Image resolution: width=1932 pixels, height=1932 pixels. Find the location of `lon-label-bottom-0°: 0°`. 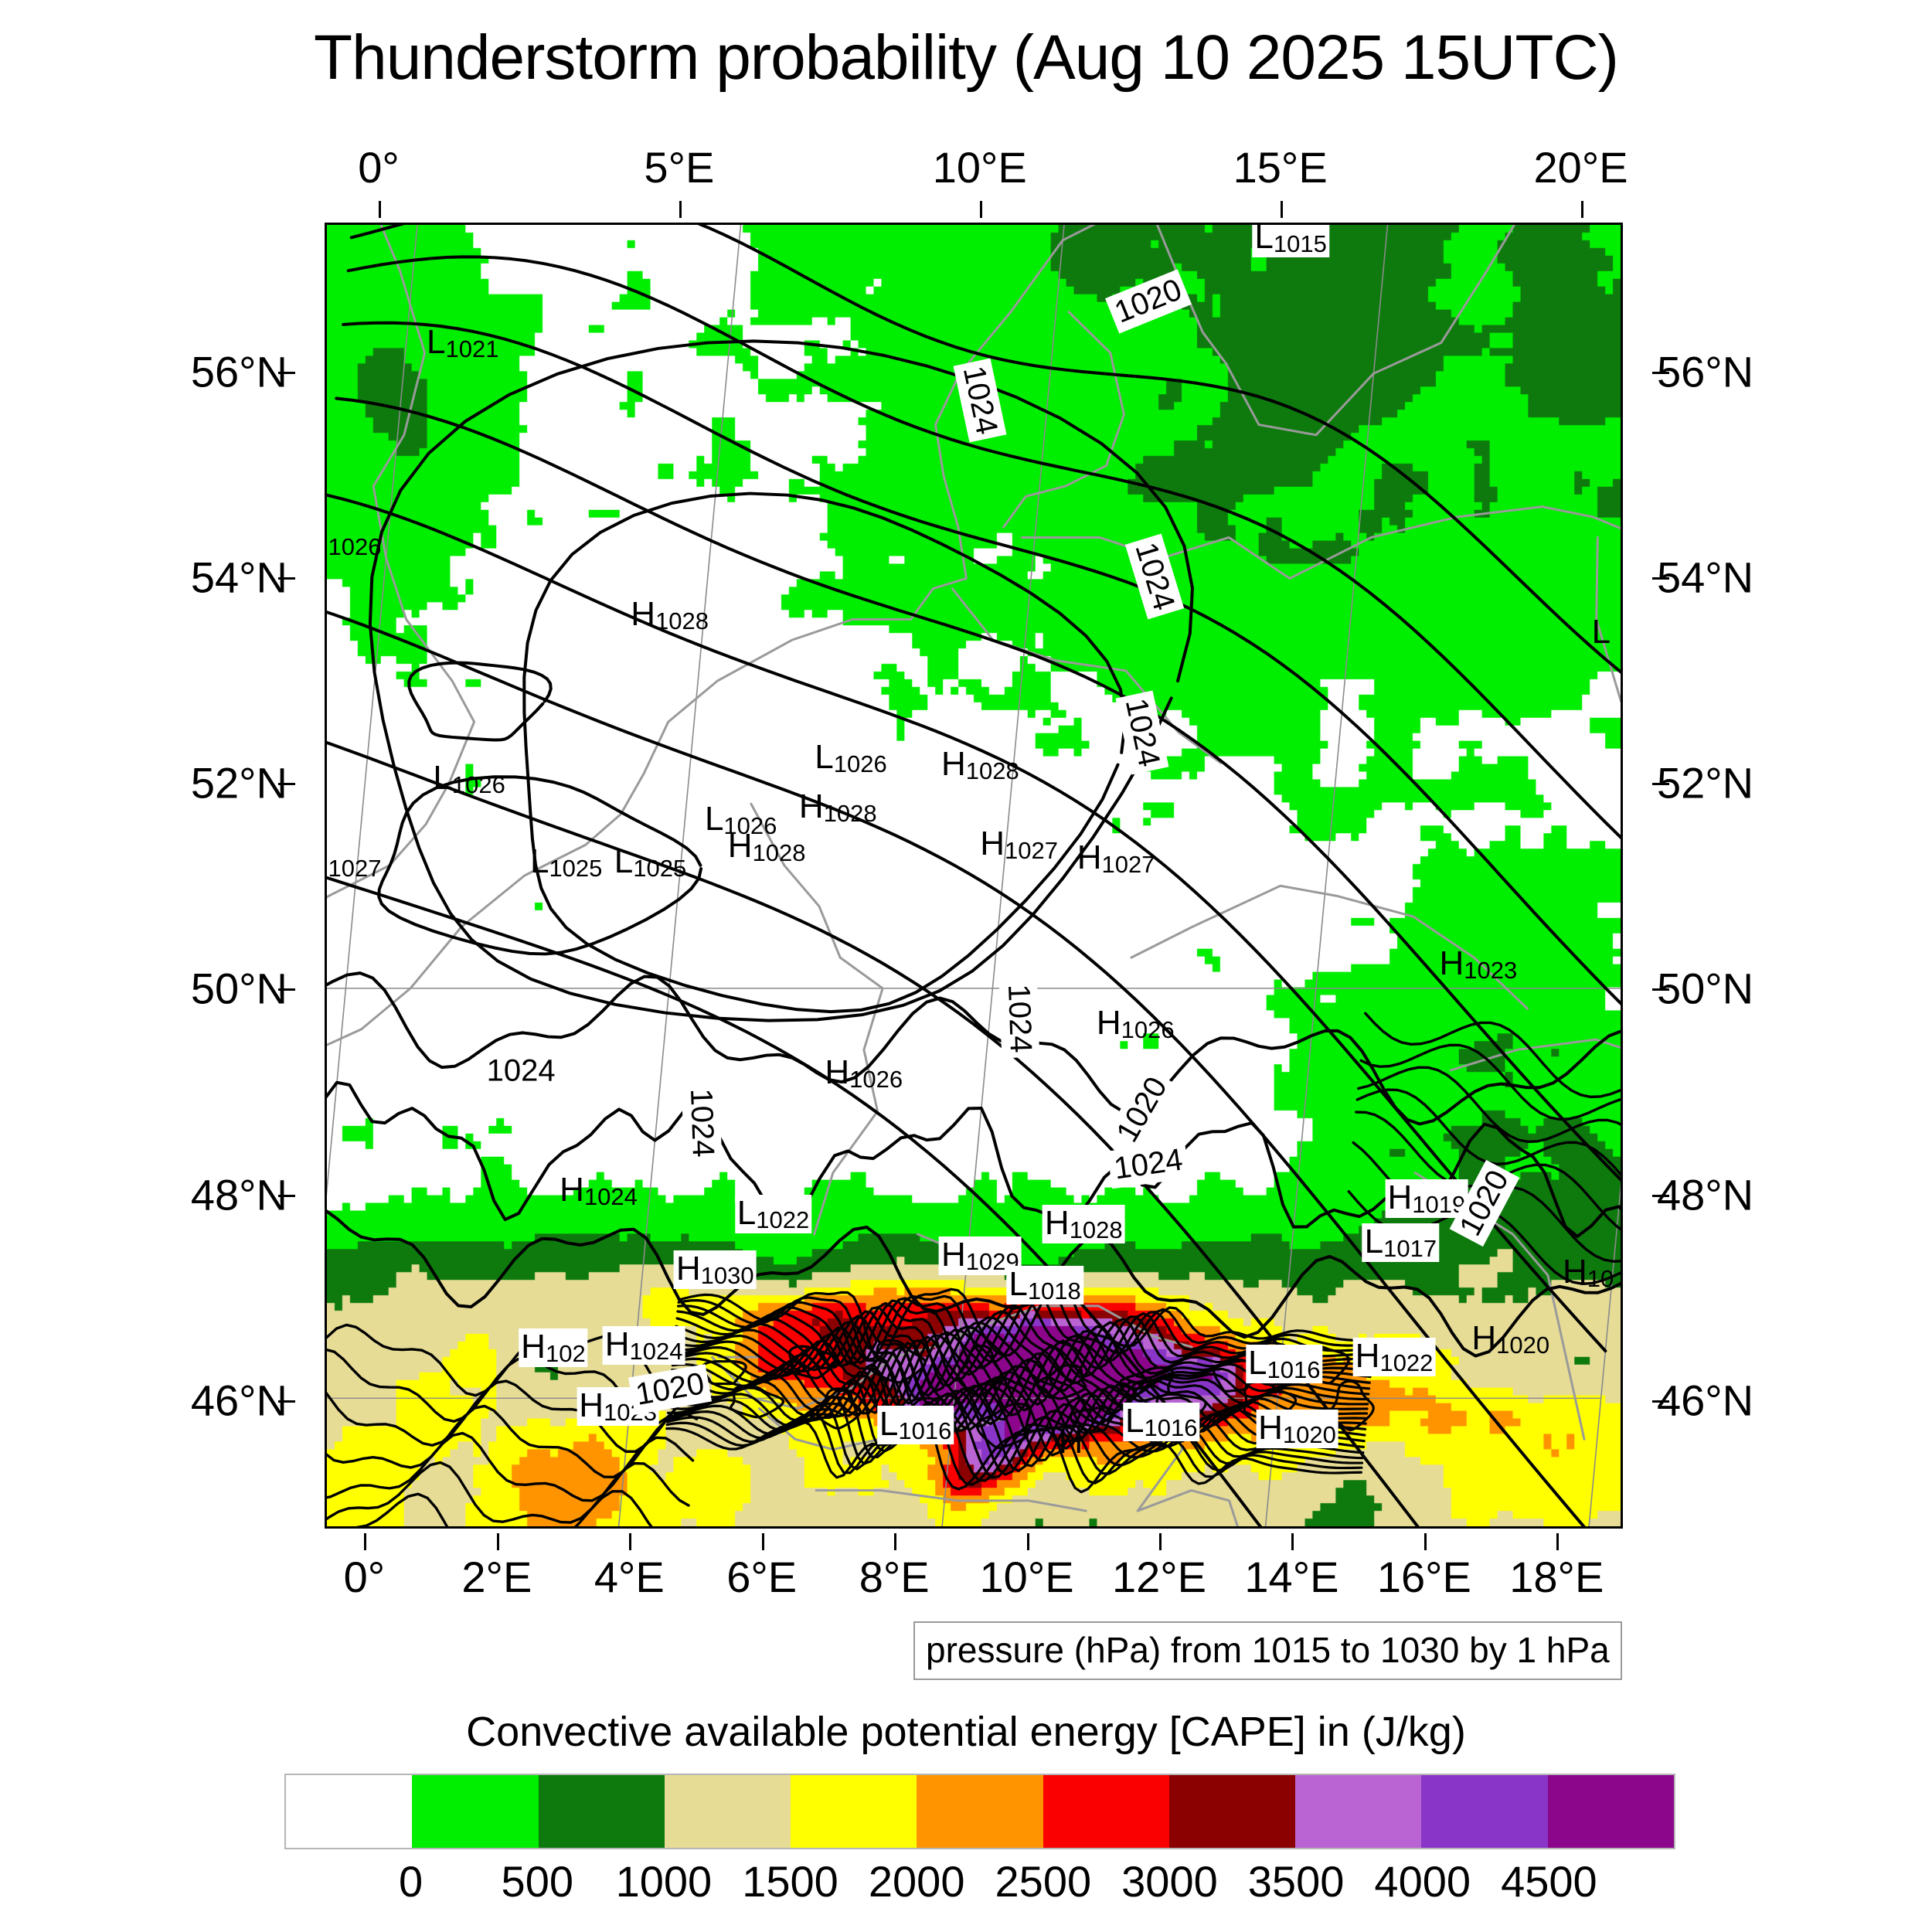

lon-label-bottom-0°: 0° is located at coordinates (365, 1577).